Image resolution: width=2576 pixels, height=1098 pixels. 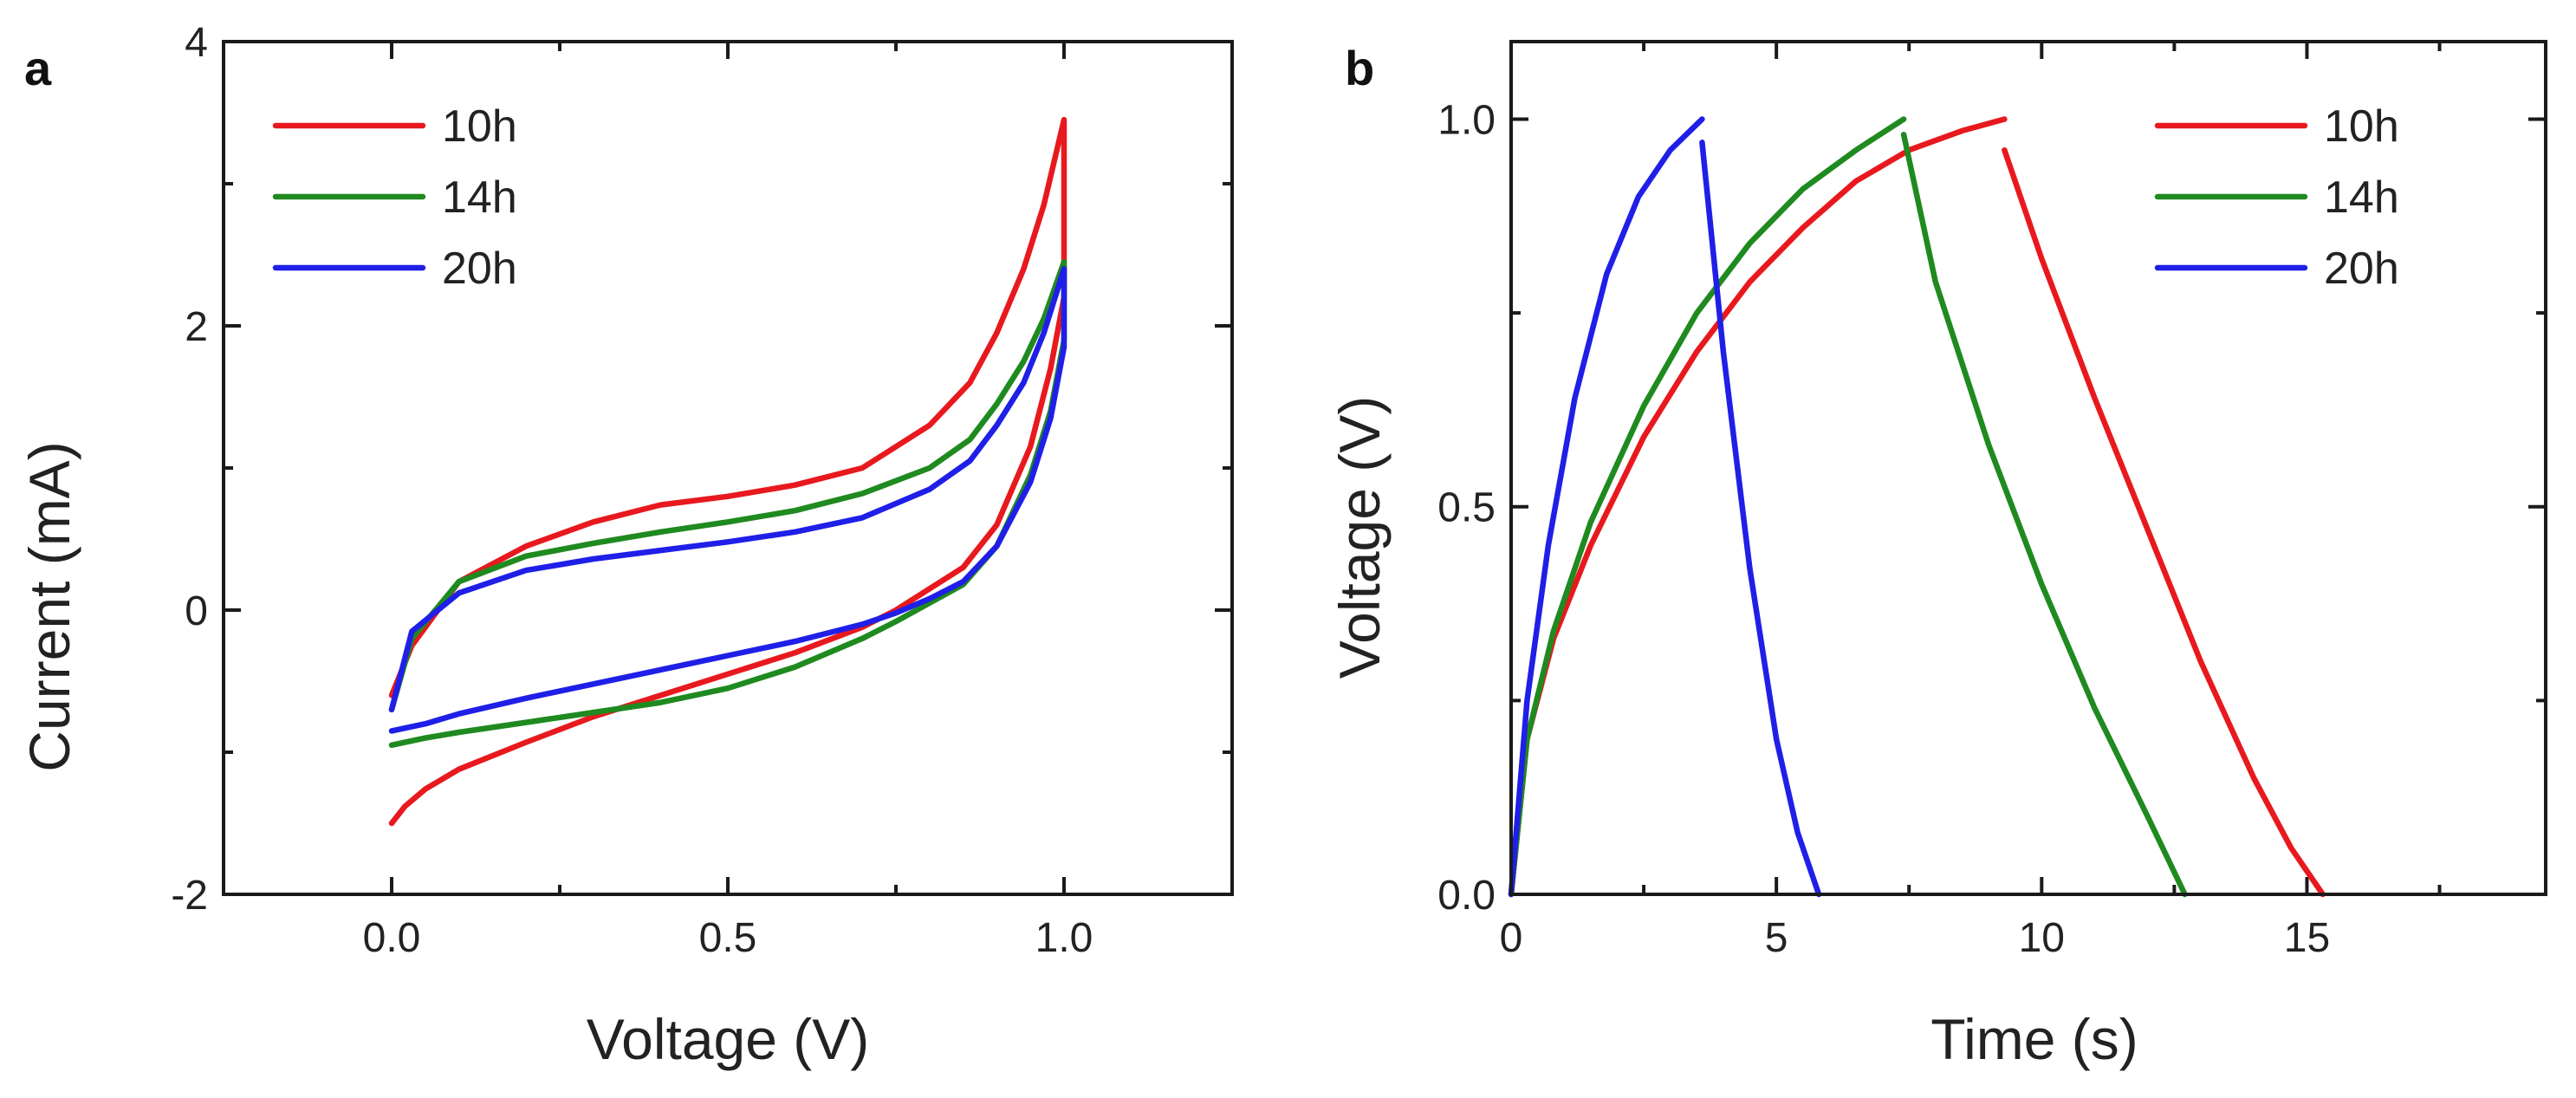 I want to click on x-tick-label: 0.5, so click(x=728, y=938).